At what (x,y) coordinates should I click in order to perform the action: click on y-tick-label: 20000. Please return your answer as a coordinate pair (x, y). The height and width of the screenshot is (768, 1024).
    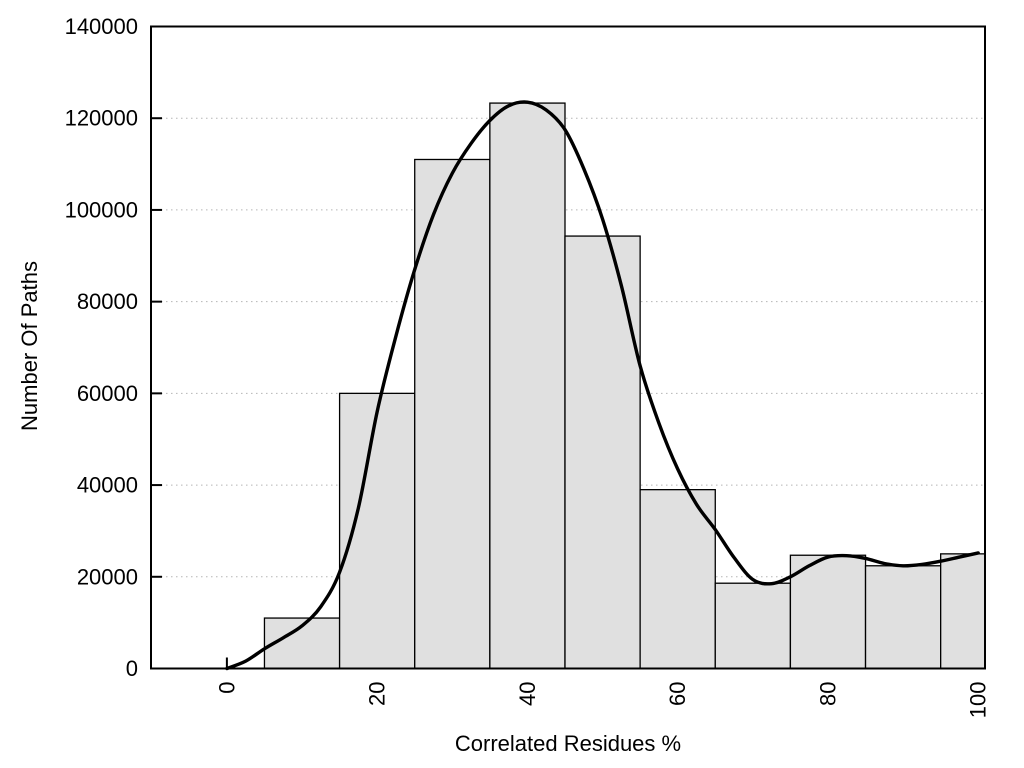
    Looking at the image, I should click on (107, 576).